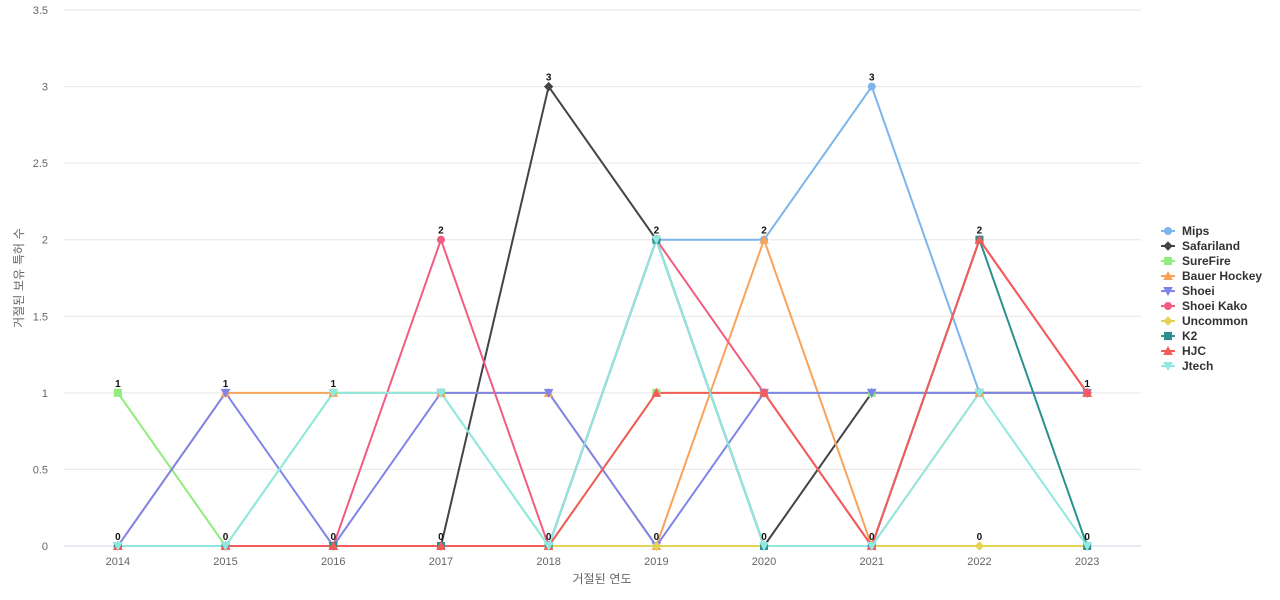 The height and width of the screenshot is (600, 1280). I want to click on legend-item: Shoei, so click(1188, 291).